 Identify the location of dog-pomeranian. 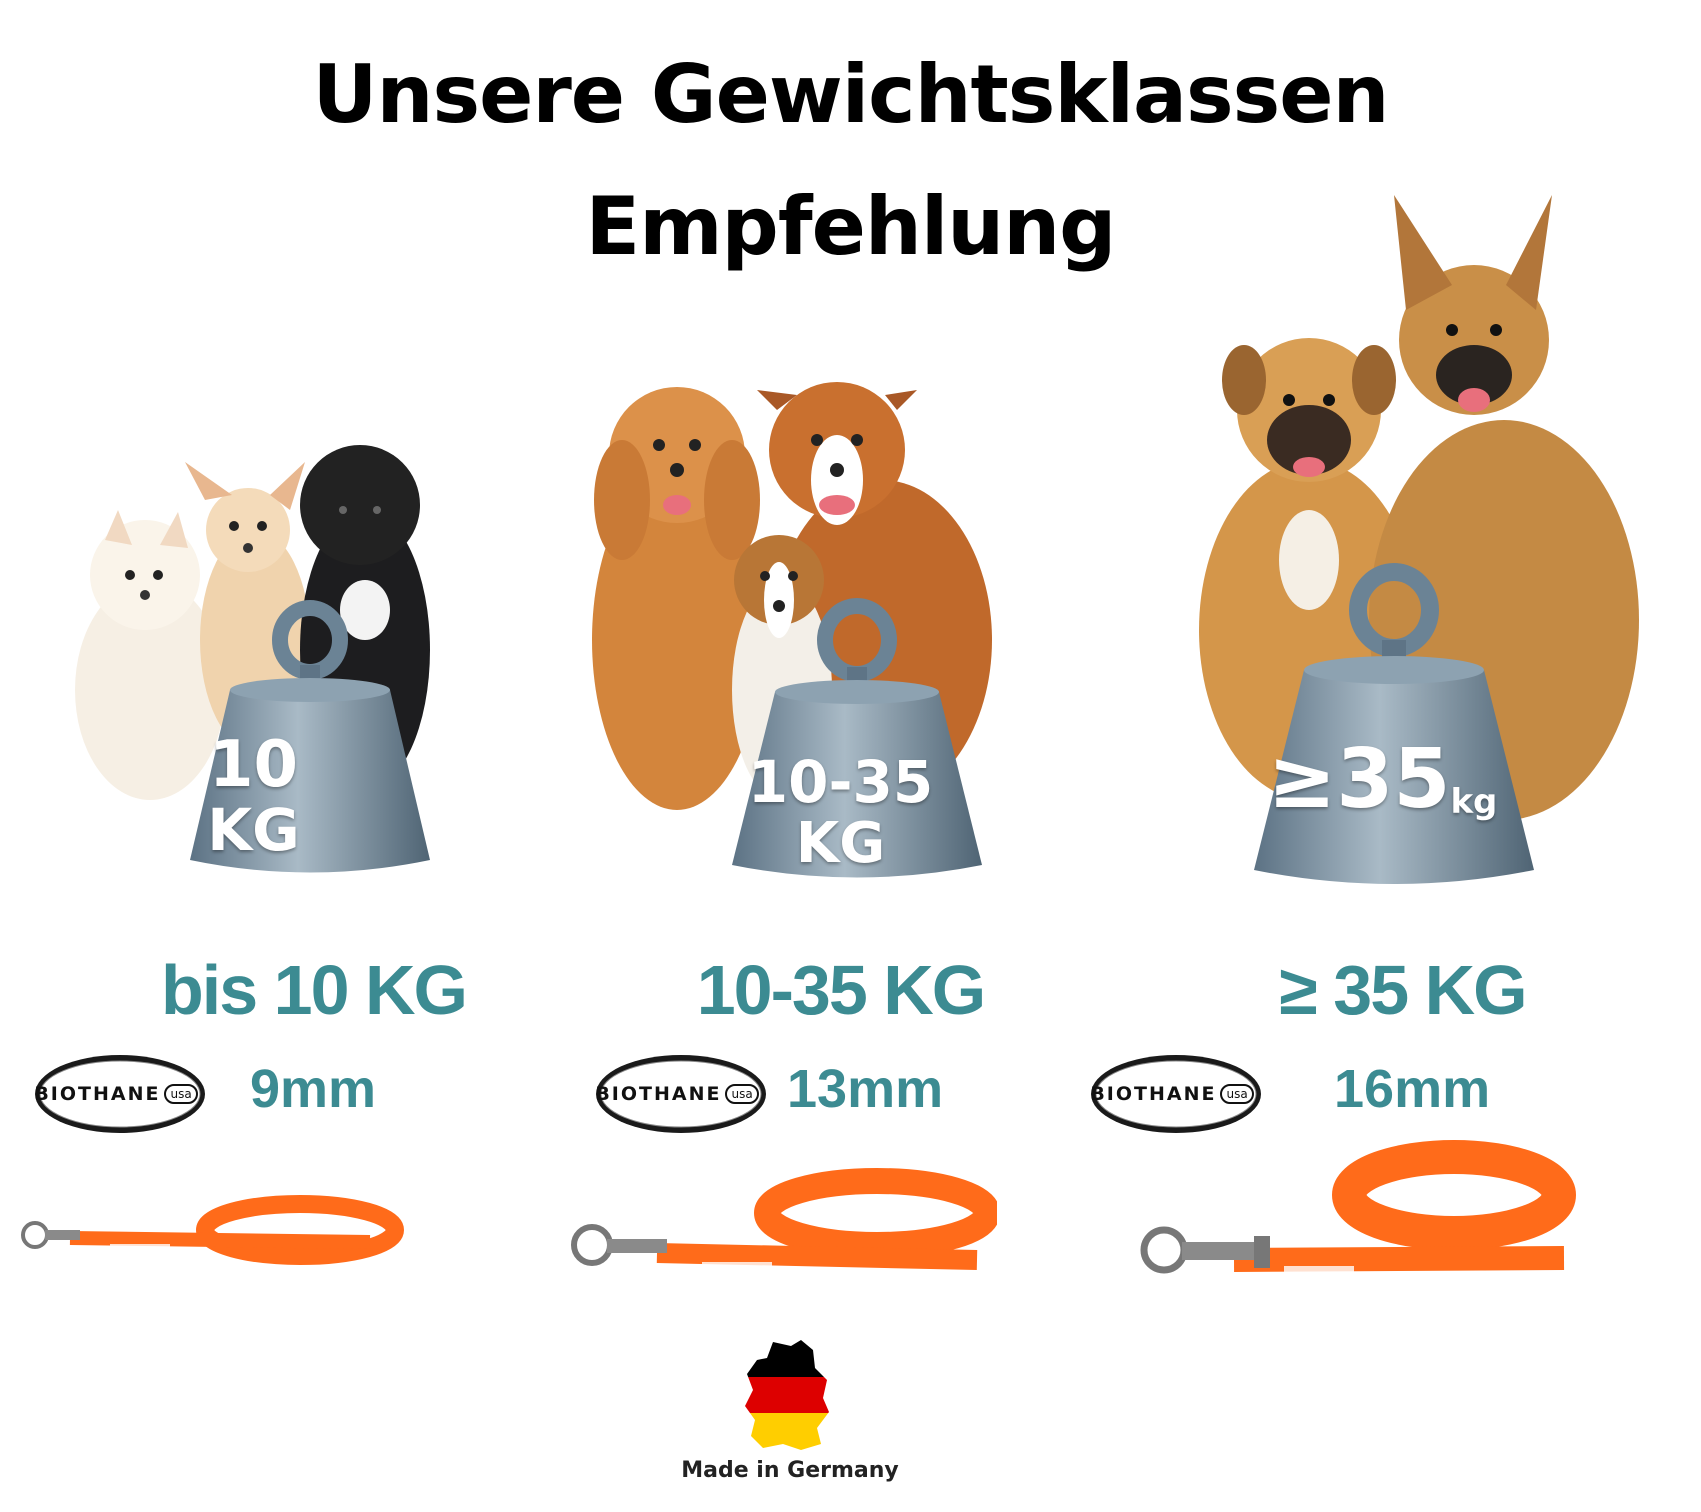
(150, 655).